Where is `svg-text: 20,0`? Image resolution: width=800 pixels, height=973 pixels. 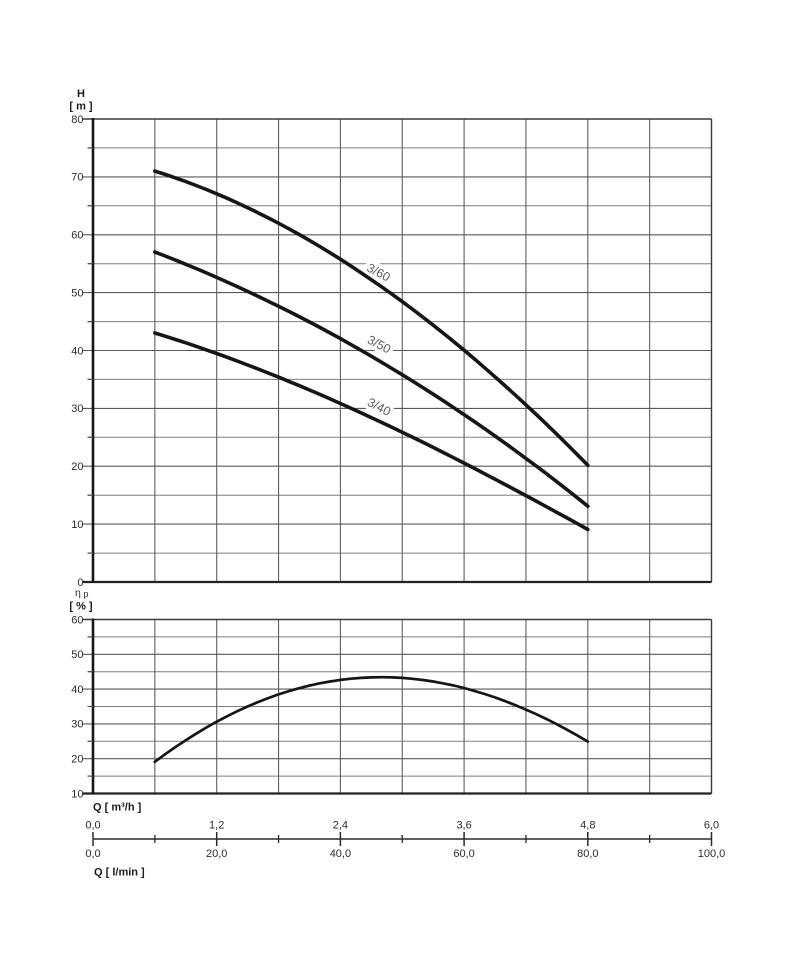 svg-text: 20,0 is located at coordinates (216, 854).